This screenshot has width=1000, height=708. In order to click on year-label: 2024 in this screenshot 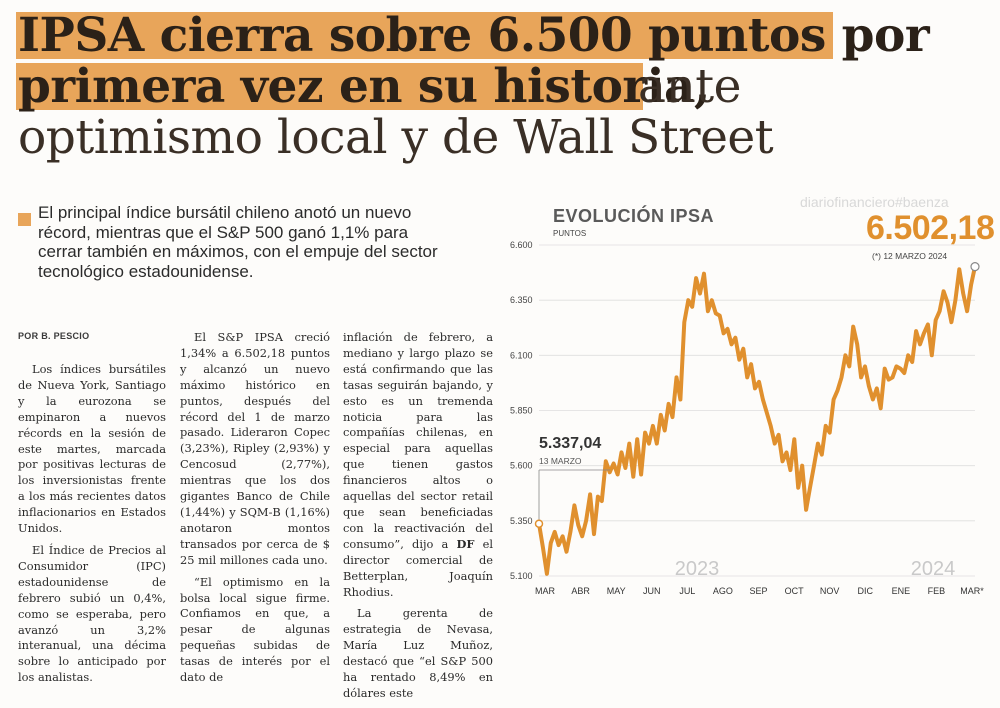, I will do `click(933, 569)`.